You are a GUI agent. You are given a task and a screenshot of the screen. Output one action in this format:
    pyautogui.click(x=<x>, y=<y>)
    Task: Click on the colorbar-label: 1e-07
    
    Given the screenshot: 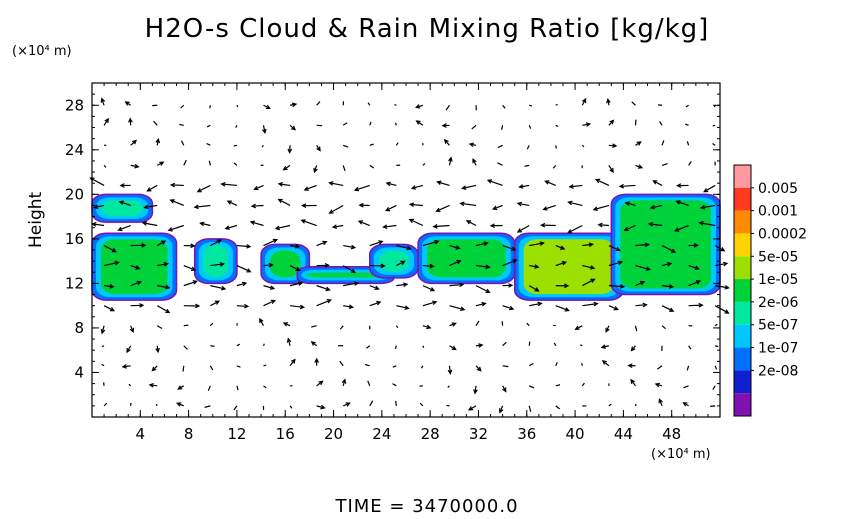 What is the action you would take?
    pyautogui.click(x=778, y=349)
    